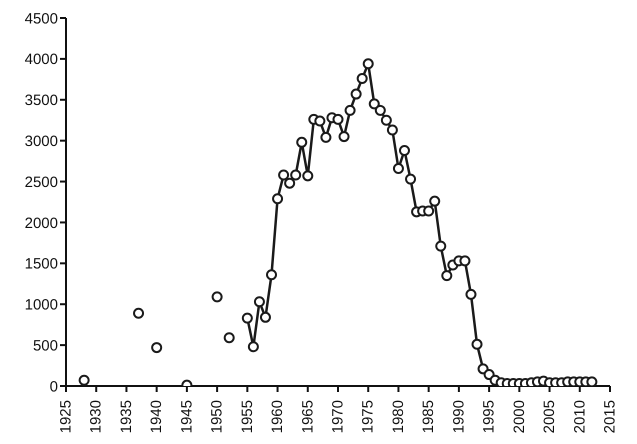 The image size is (637, 444). Describe the element at coordinates (126, 417) in the screenshot. I see `x-tick-label: 1935` at that location.